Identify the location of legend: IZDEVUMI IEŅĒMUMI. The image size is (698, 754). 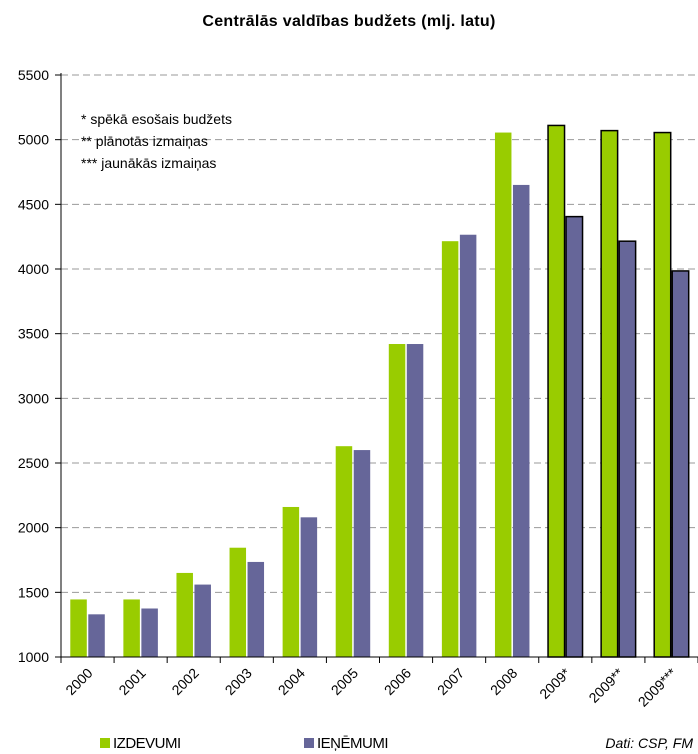
(244, 743).